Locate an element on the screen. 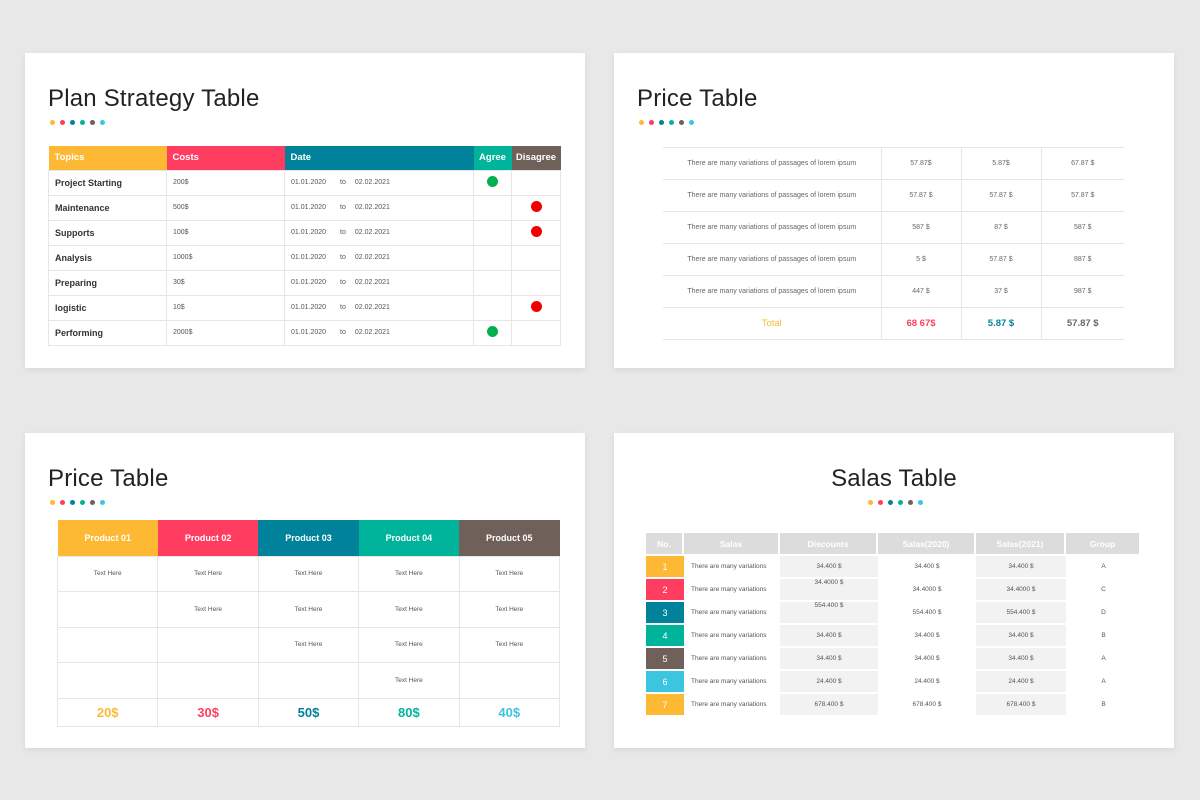 The width and height of the screenshot is (1200, 800). cost-cell: 2000$ is located at coordinates (225, 332).